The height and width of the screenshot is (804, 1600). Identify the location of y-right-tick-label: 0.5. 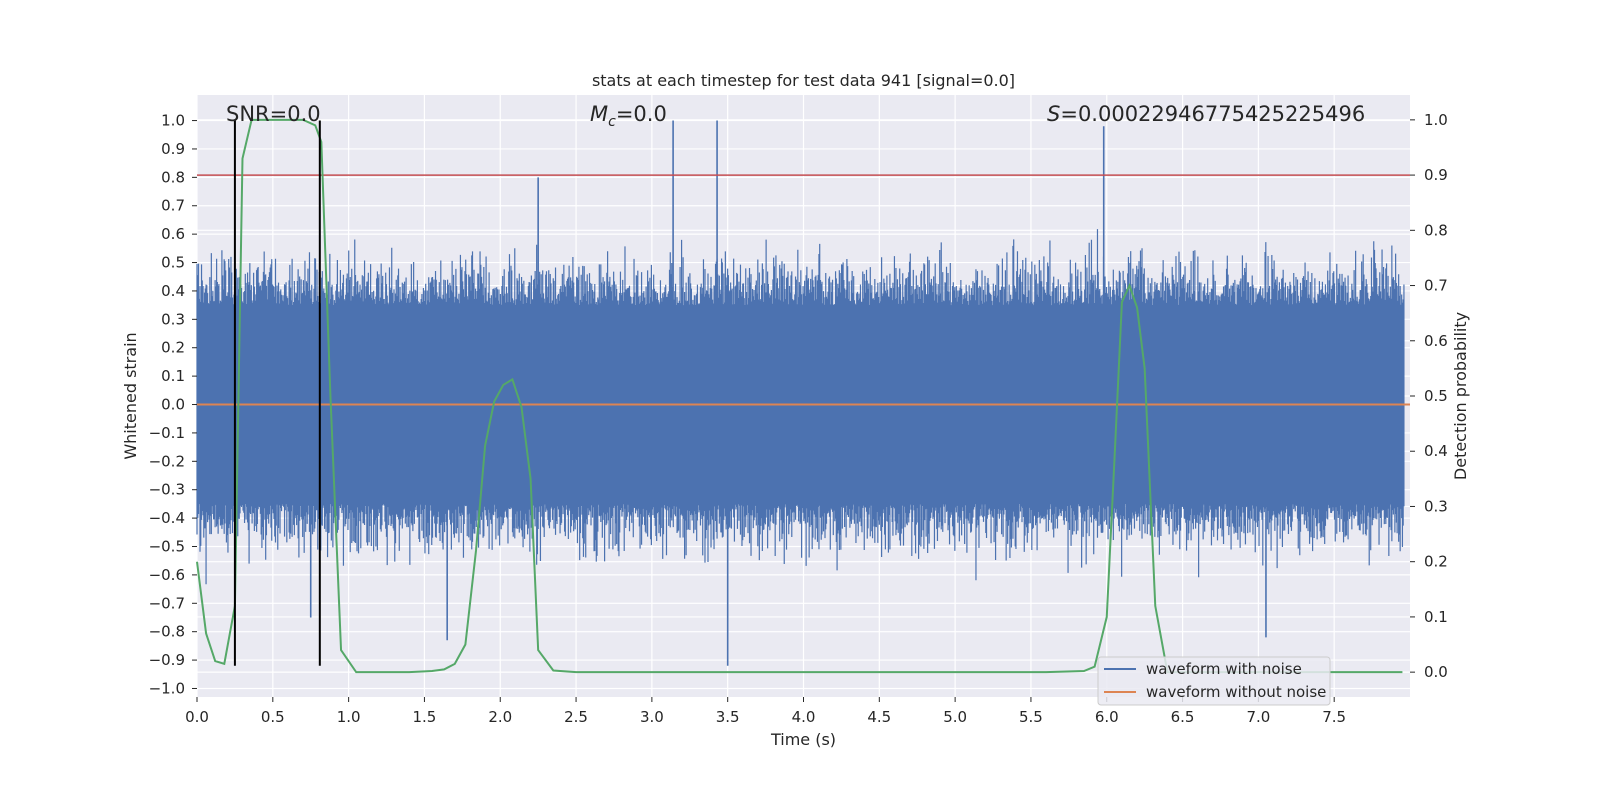
(1436, 396).